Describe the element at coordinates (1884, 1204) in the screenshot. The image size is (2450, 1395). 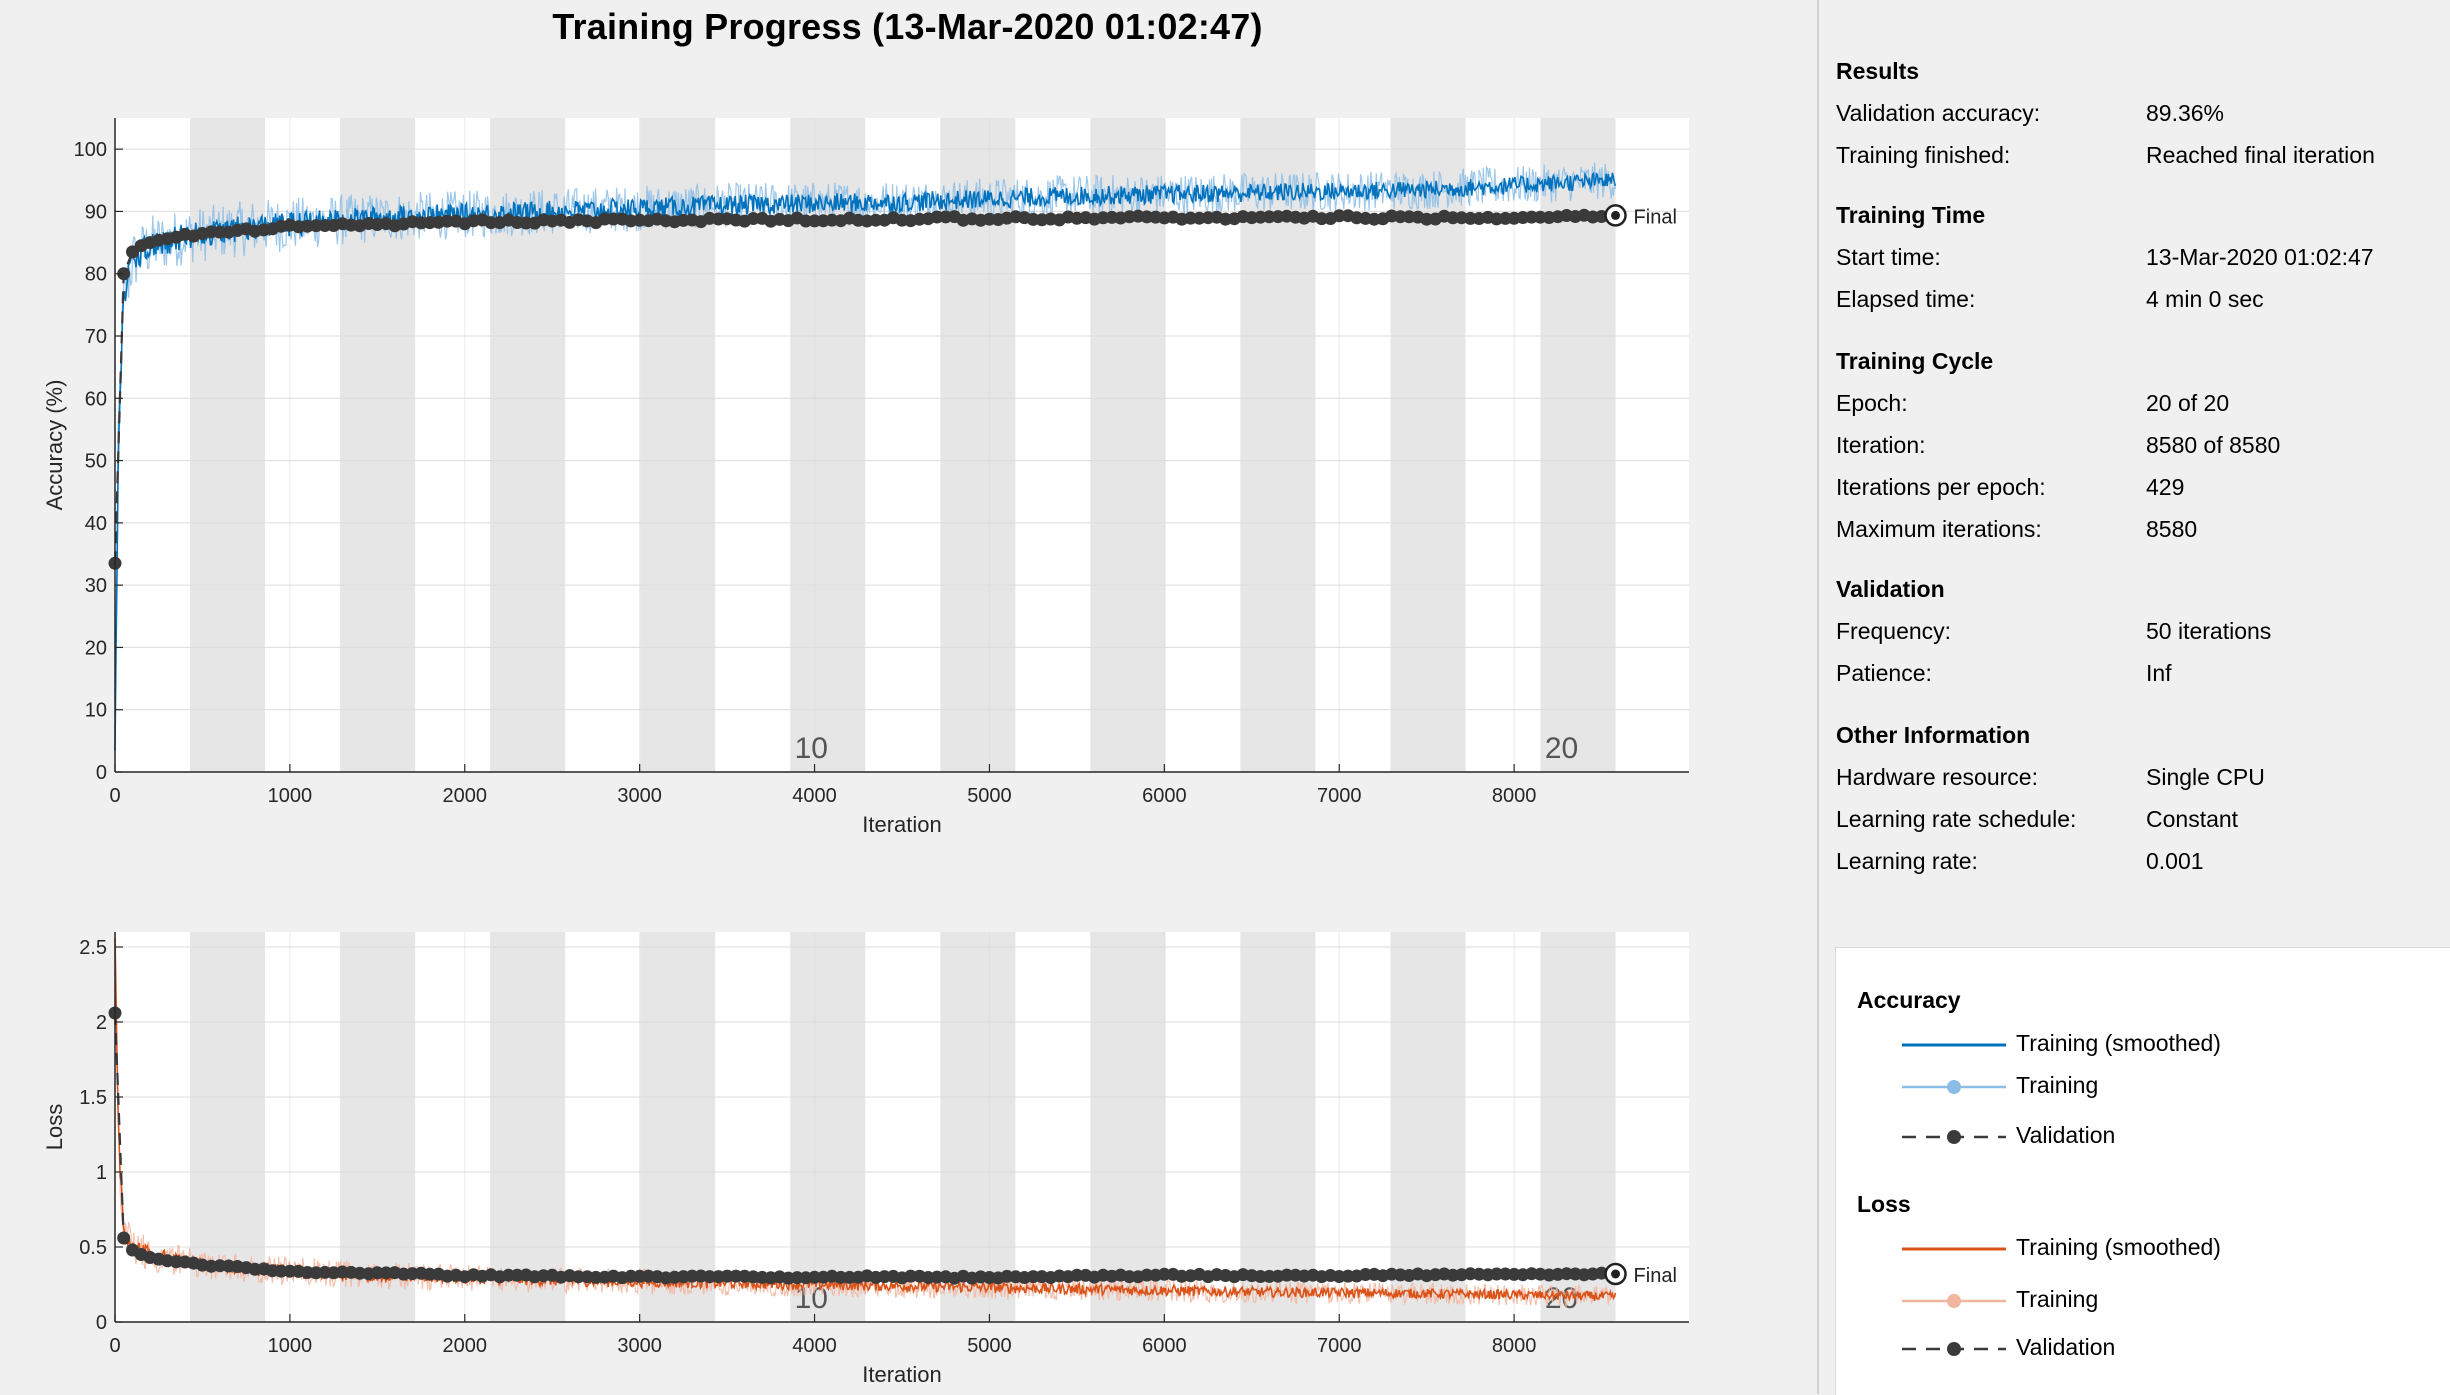
I see `legend-title-loss: Loss` at that location.